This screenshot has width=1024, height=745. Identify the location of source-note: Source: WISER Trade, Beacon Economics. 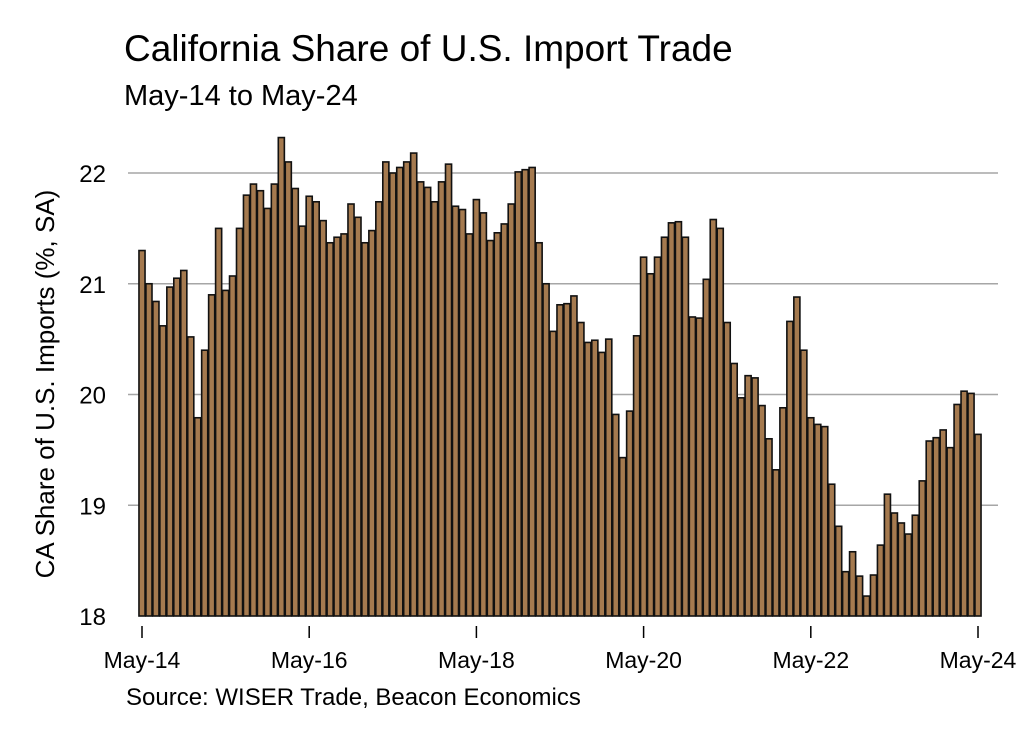
(353, 697).